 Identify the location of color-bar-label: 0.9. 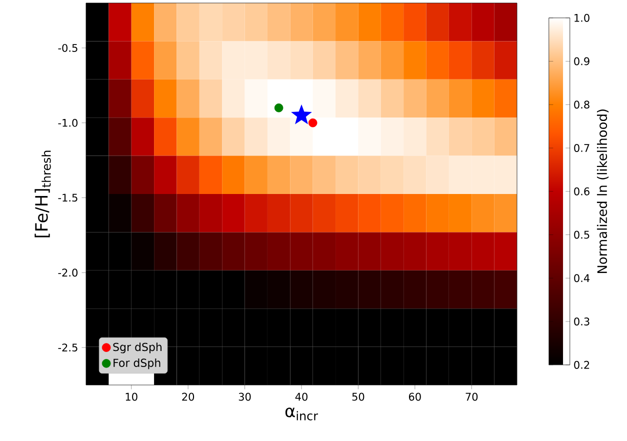
(582, 61).